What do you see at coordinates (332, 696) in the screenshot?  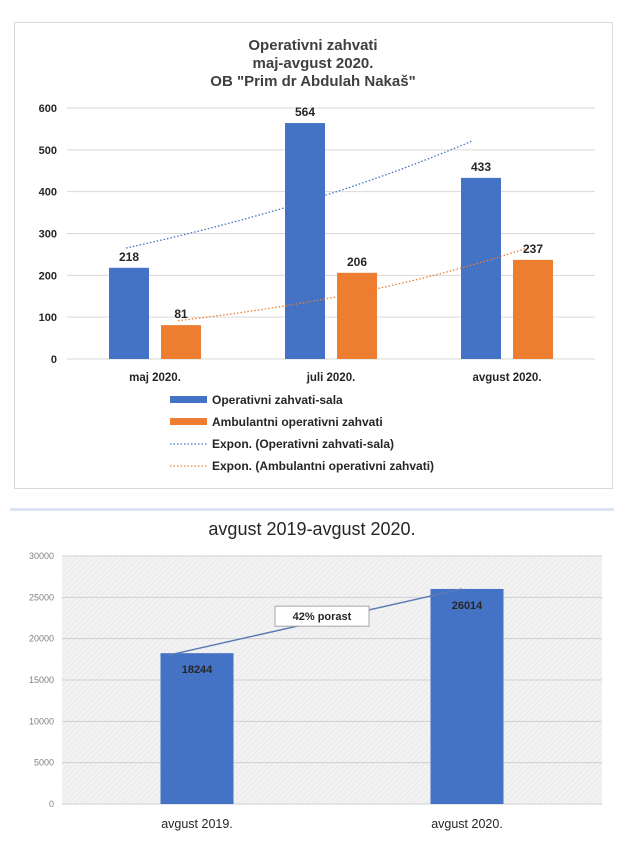 I see `chart2-bars` at bounding box center [332, 696].